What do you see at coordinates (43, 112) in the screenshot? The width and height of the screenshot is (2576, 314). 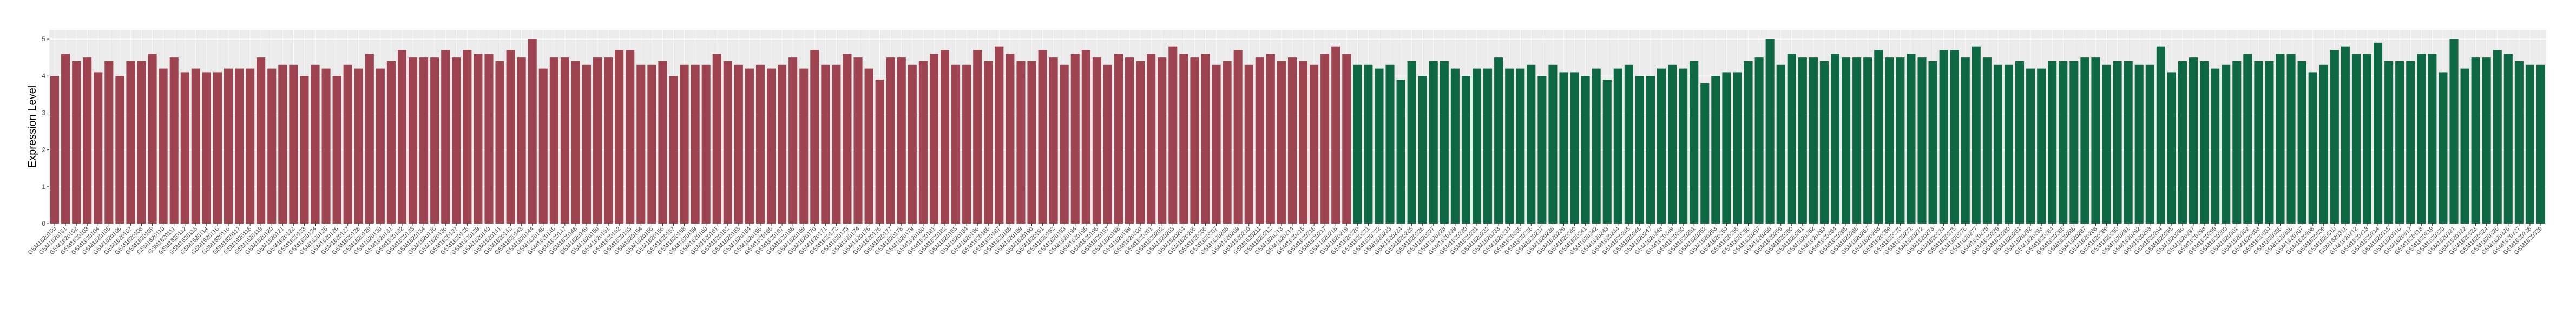 I see `y-tick-label: 3` at bounding box center [43, 112].